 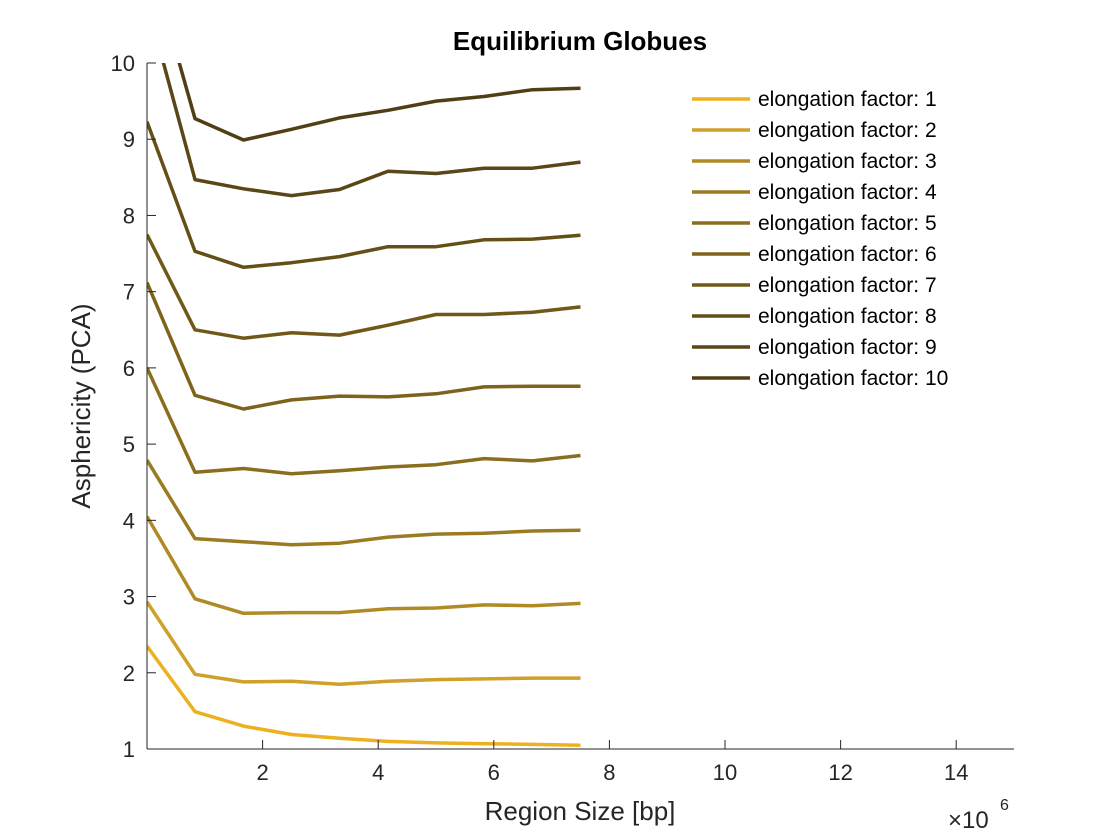 I want to click on x-tick-label: 14, so click(x=956, y=772).